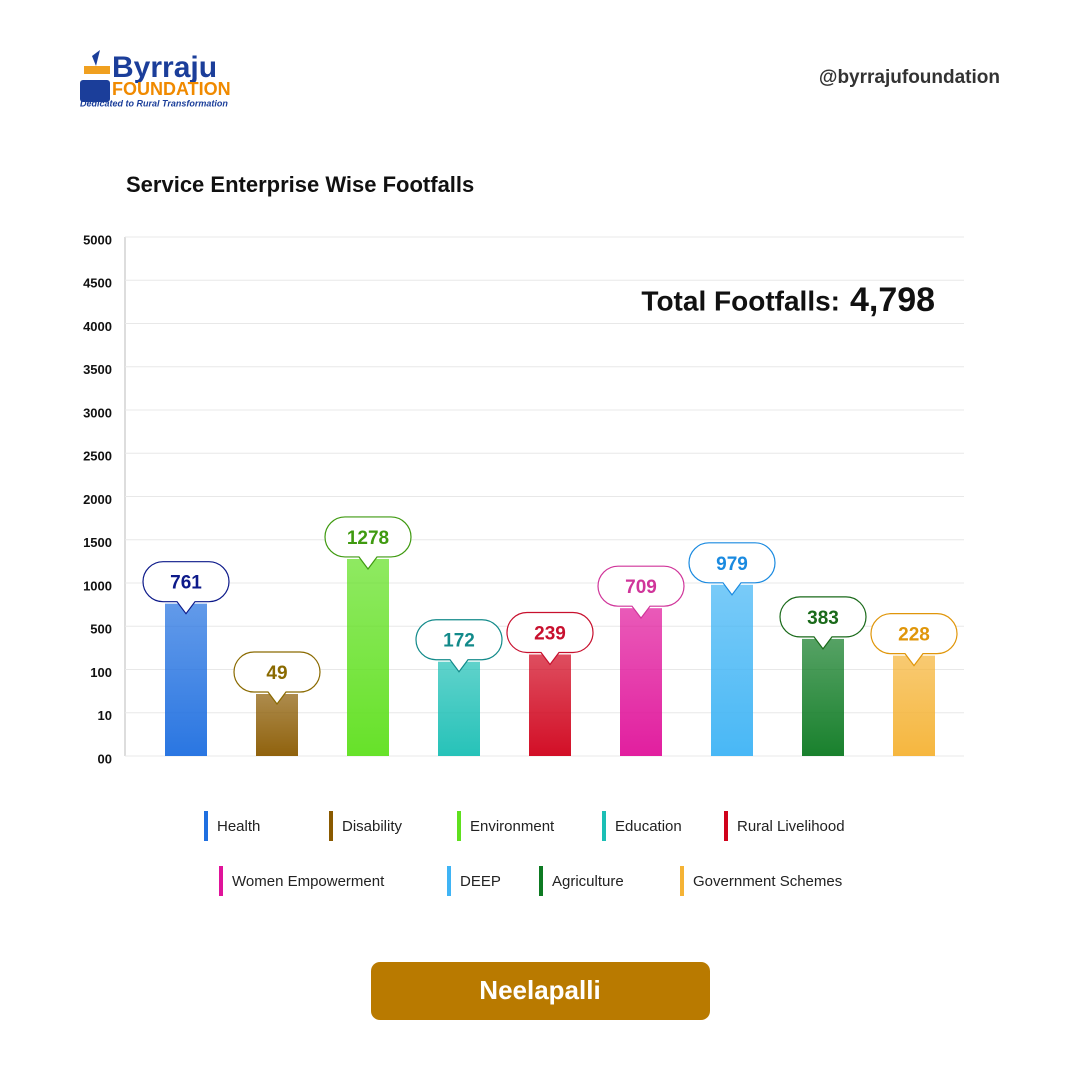 The image size is (1080, 1080). I want to click on legend-label: Environment, so click(512, 826).